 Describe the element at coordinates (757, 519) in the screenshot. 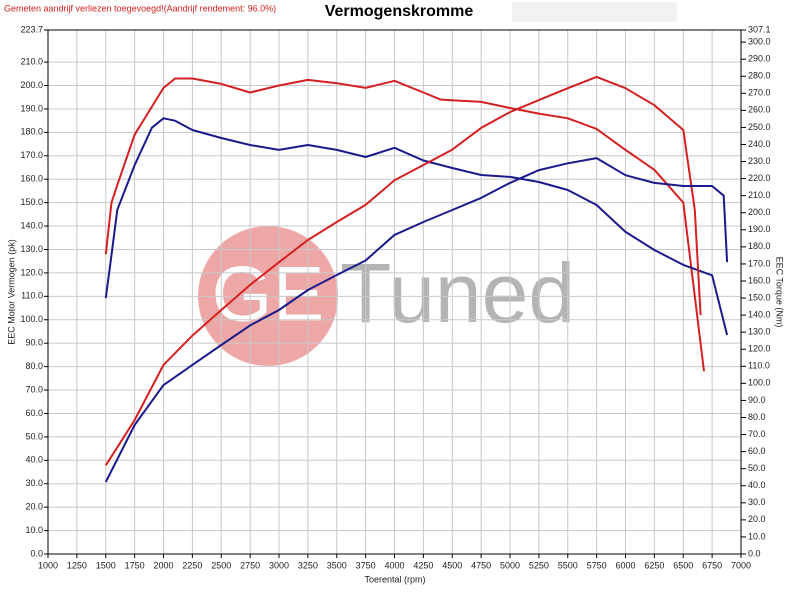

I see `y2-tick-label: 20.0` at that location.